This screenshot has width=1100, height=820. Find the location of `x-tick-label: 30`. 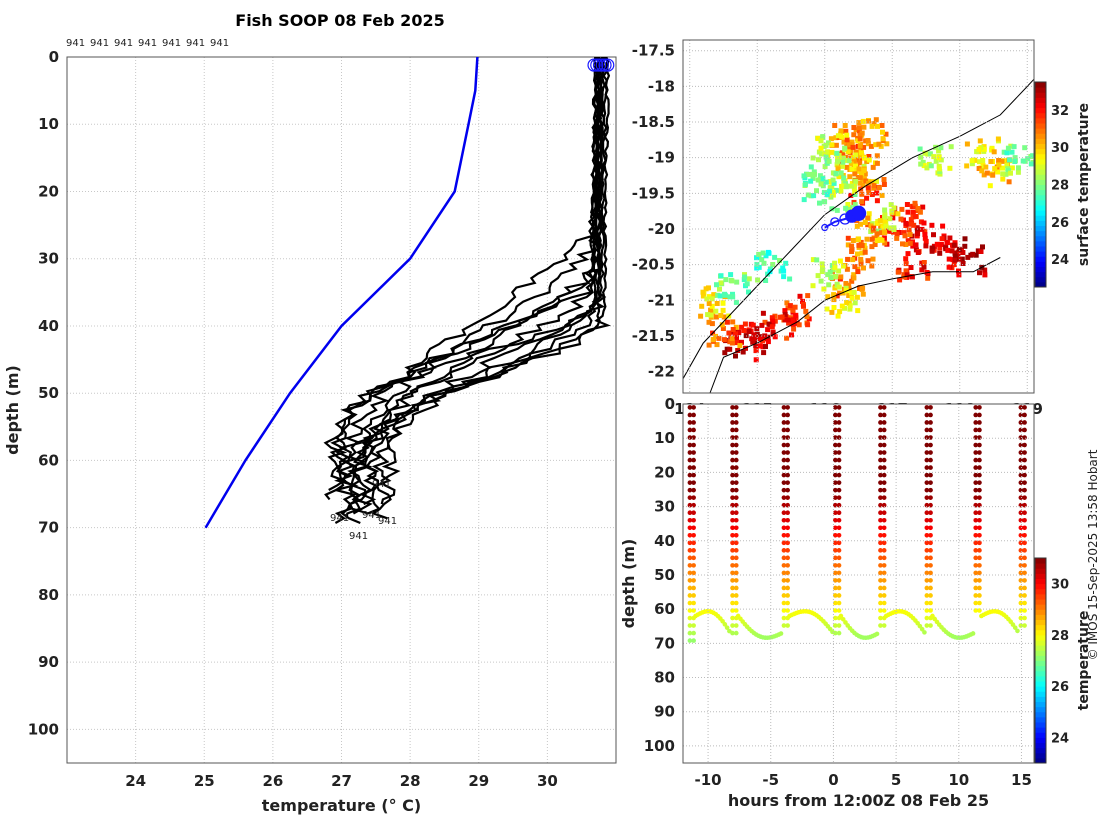

x-tick-label: 30 is located at coordinates (547, 781).